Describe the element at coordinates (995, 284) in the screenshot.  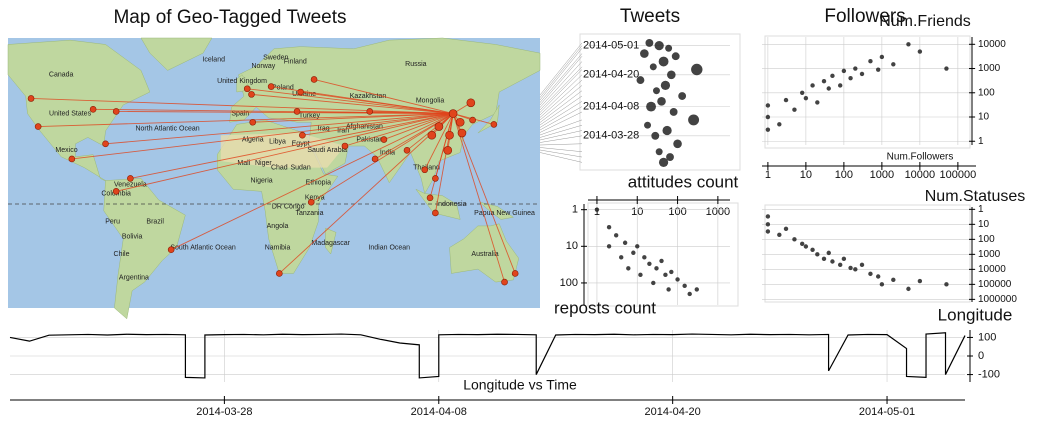
I see `y-tick-label: 100000` at that location.